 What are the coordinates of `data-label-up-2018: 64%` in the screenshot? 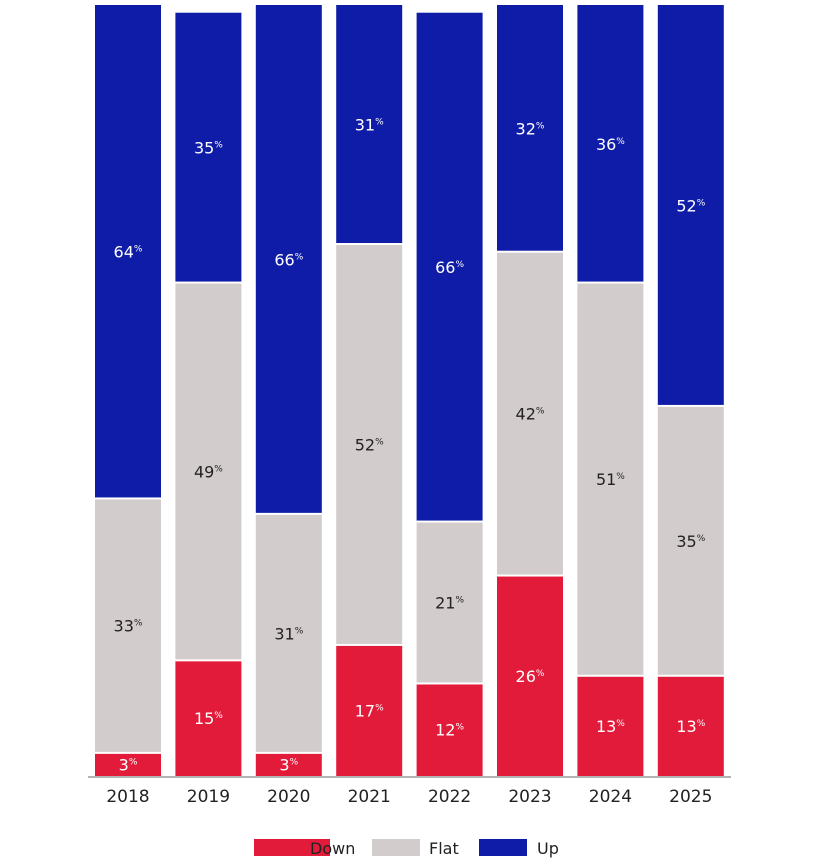 It's located at (128, 252).